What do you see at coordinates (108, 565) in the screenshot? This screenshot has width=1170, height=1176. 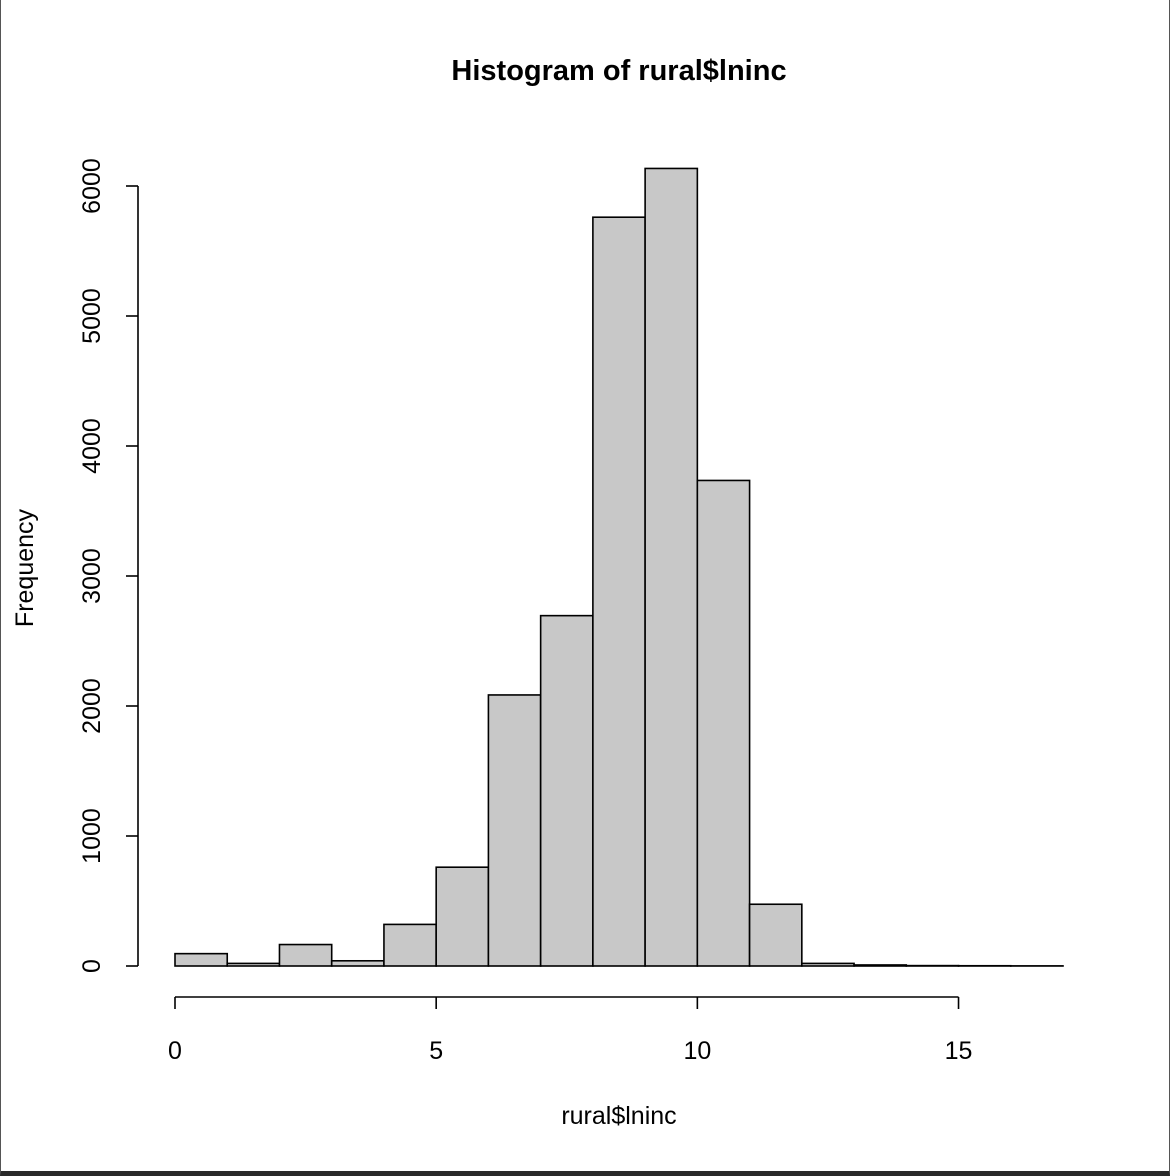 I see `y-axis: 0 1000 2000 3000 4000 5000 6000` at bounding box center [108, 565].